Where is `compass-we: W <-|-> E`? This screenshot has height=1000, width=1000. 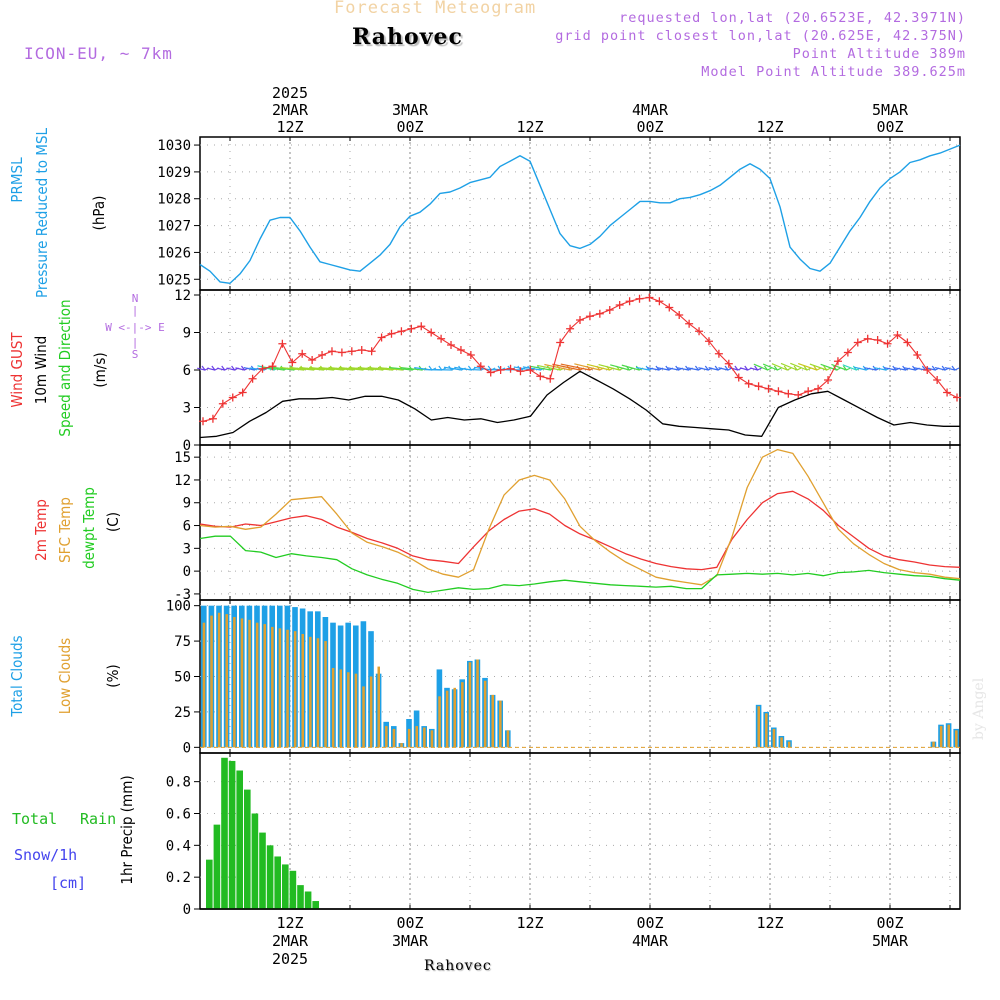
compass-we: W <-|-> E is located at coordinates (135, 327).